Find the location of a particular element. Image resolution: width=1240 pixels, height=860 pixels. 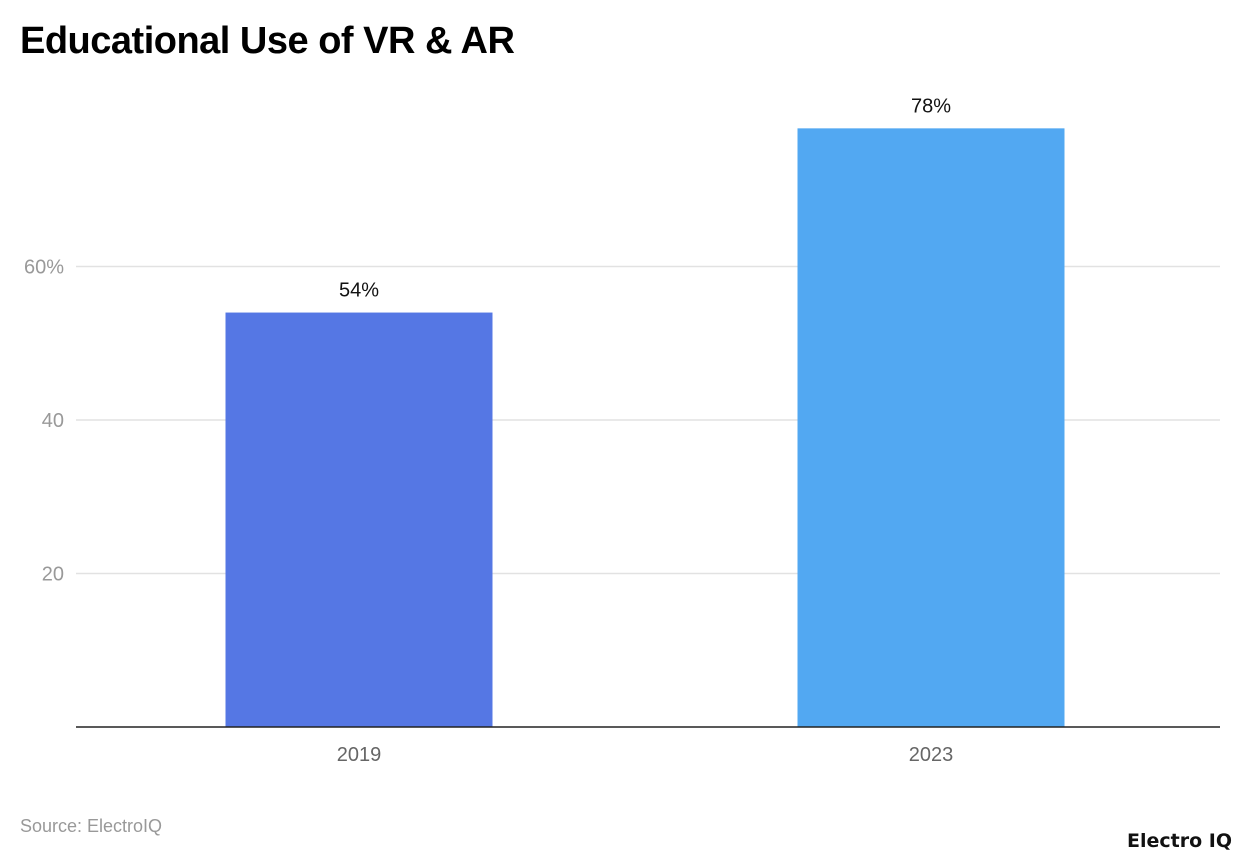

data-label: 78% is located at coordinates (931, 106).